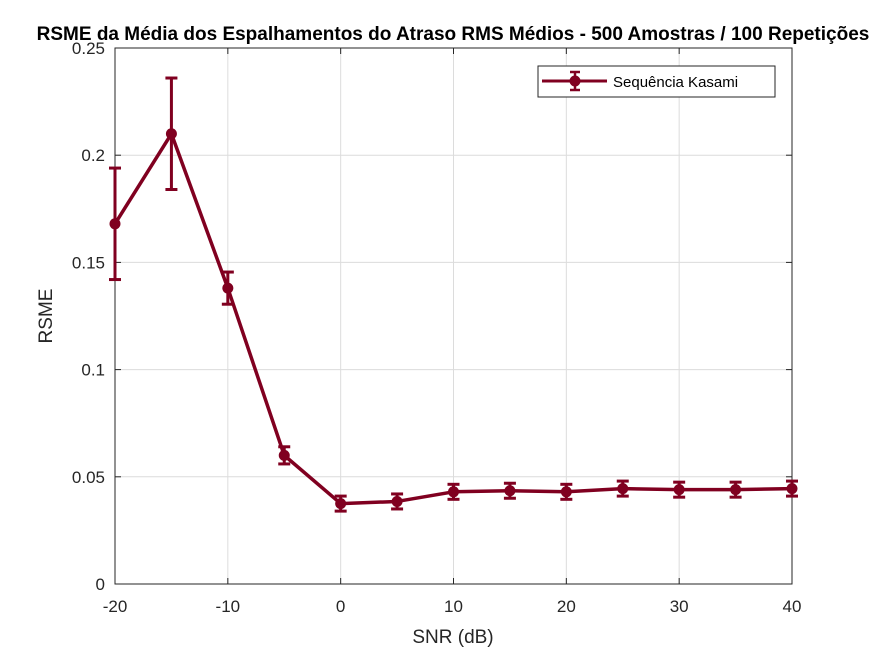 This screenshot has width=875, height=656. Describe the element at coordinates (93, 370) in the screenshot. I see `y-tick-label: 0.1` at that location.